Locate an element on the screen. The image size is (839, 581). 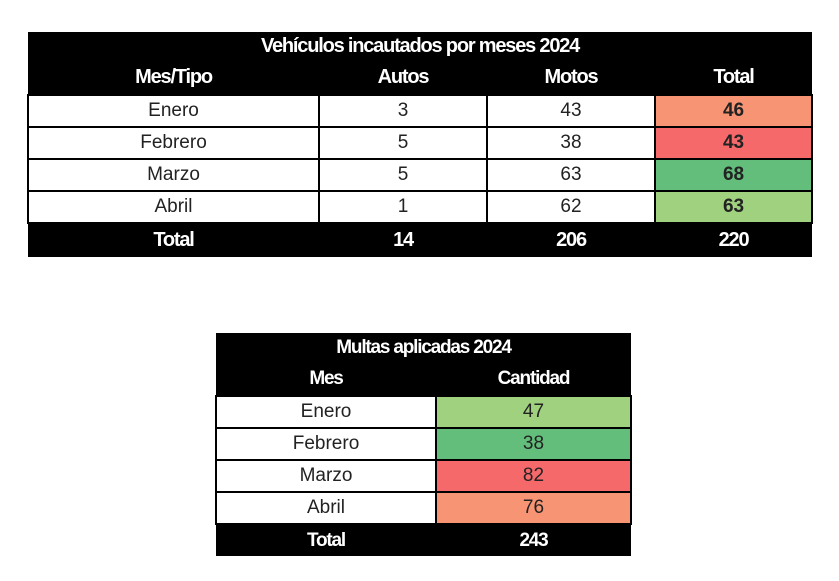
total-total: 220 is located at coordinates (734, 240).